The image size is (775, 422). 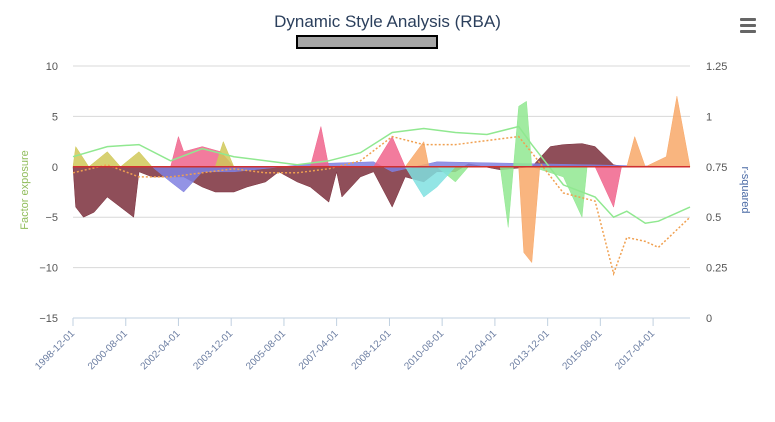 I want to click on x-tick-label: 1998-12-01, so click(x=55, y=350).